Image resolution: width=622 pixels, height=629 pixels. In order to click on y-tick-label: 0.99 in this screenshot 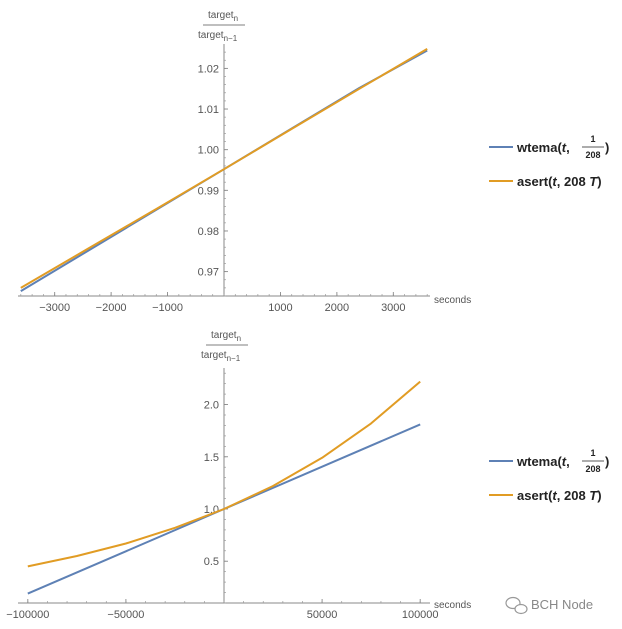, I will do `click(208, 191)`.